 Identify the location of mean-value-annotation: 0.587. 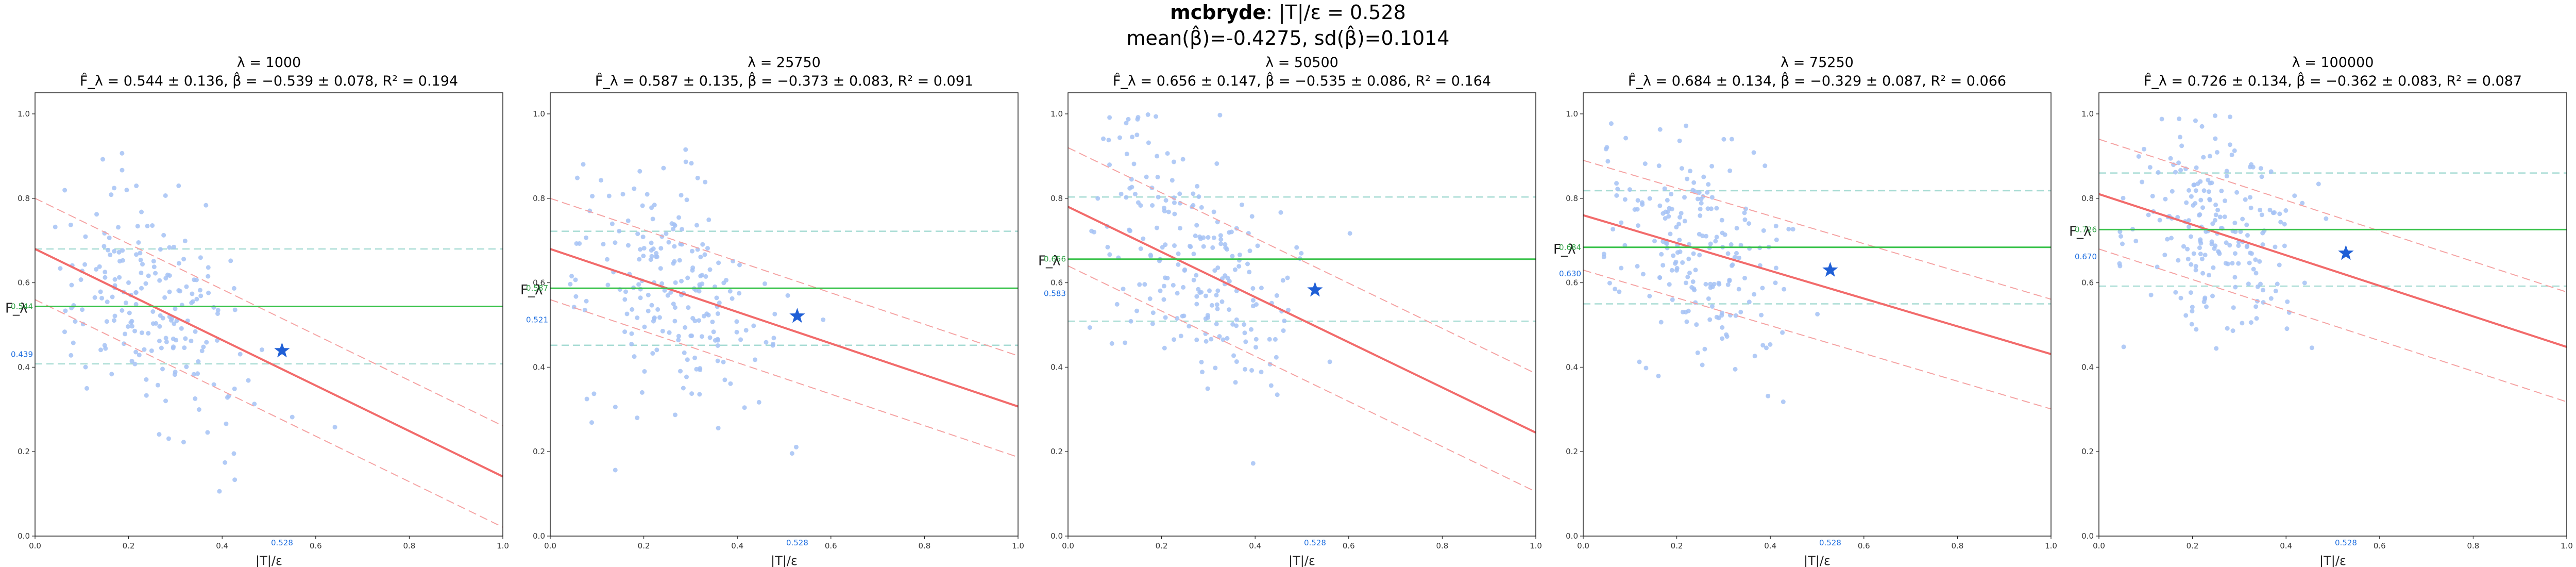
(537, 288).